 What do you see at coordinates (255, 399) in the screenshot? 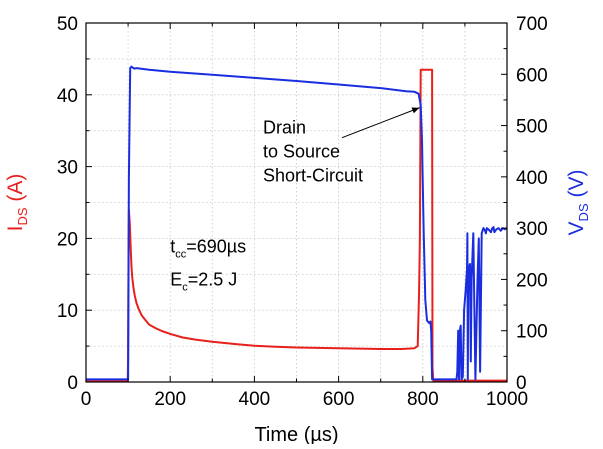
I see `x-tick-label: 400` at bounding box center [255, 399].